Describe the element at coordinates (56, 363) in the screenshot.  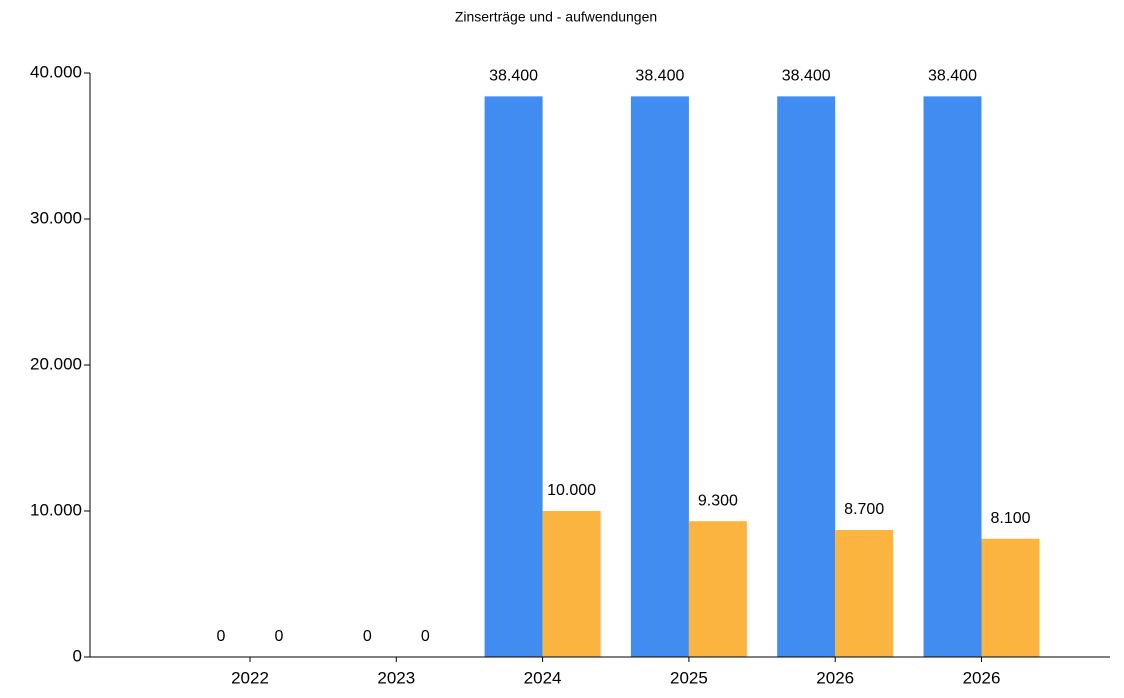
I see `y-tick-label: 20.000` at that location.